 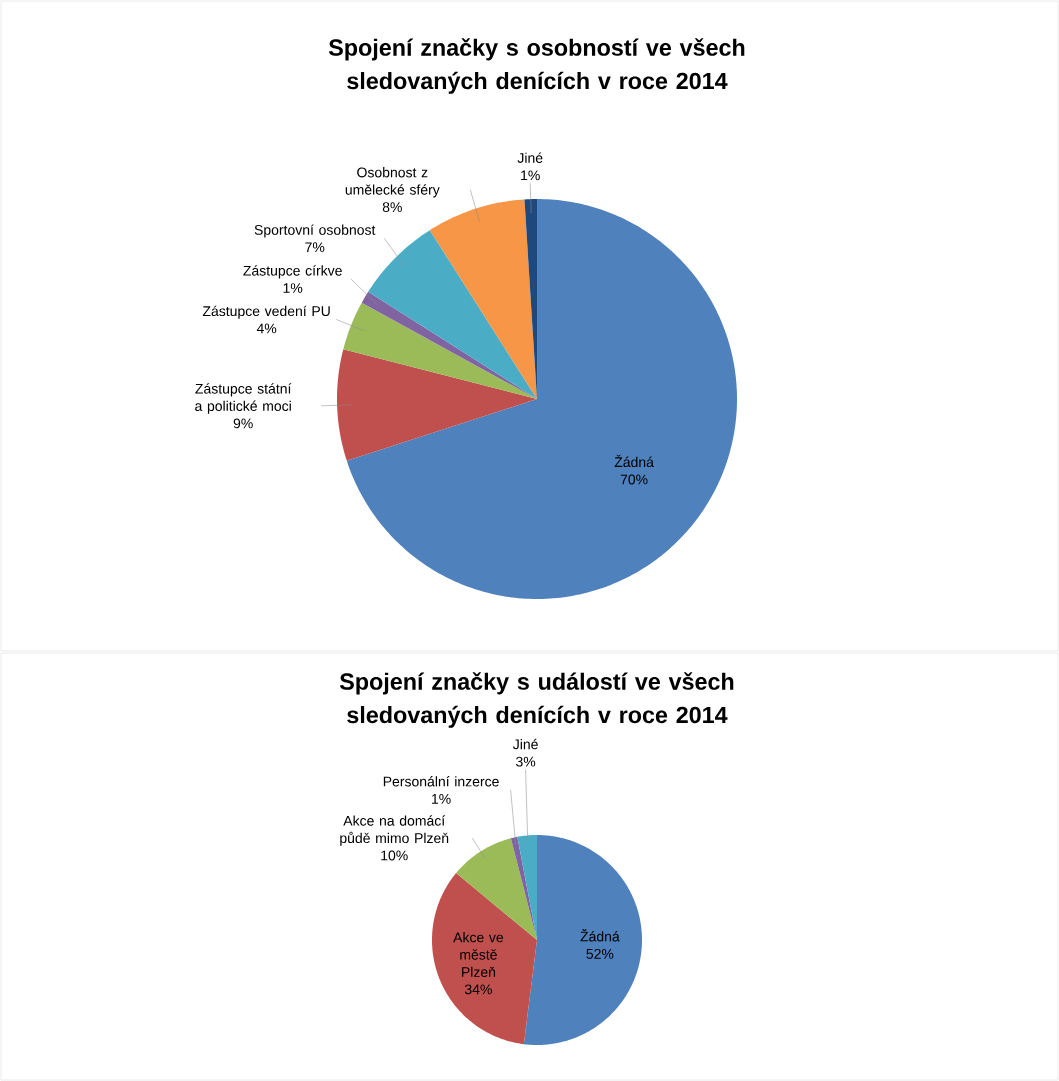 I want to click on data-label: 10%, so click(x=394, y=855).